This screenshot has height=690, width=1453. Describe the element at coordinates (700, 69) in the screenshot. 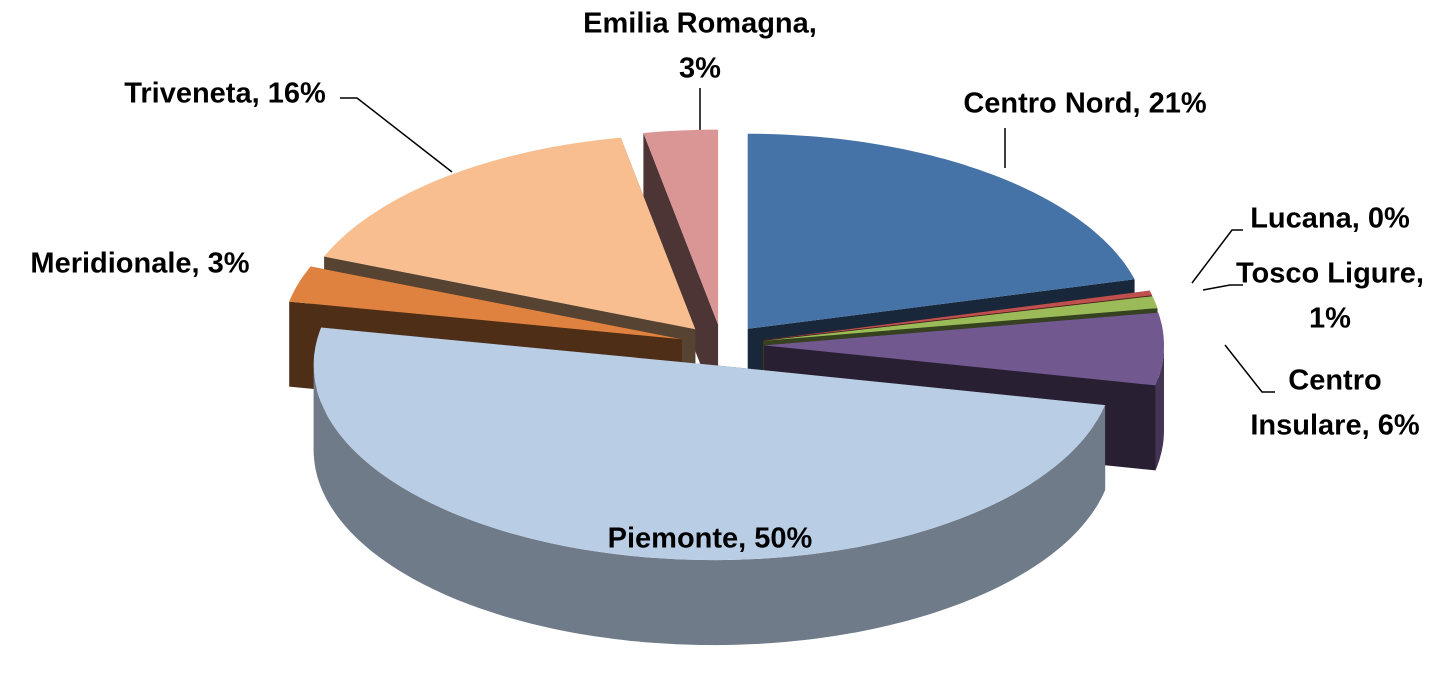

I see `data-label: 3%` at that location.